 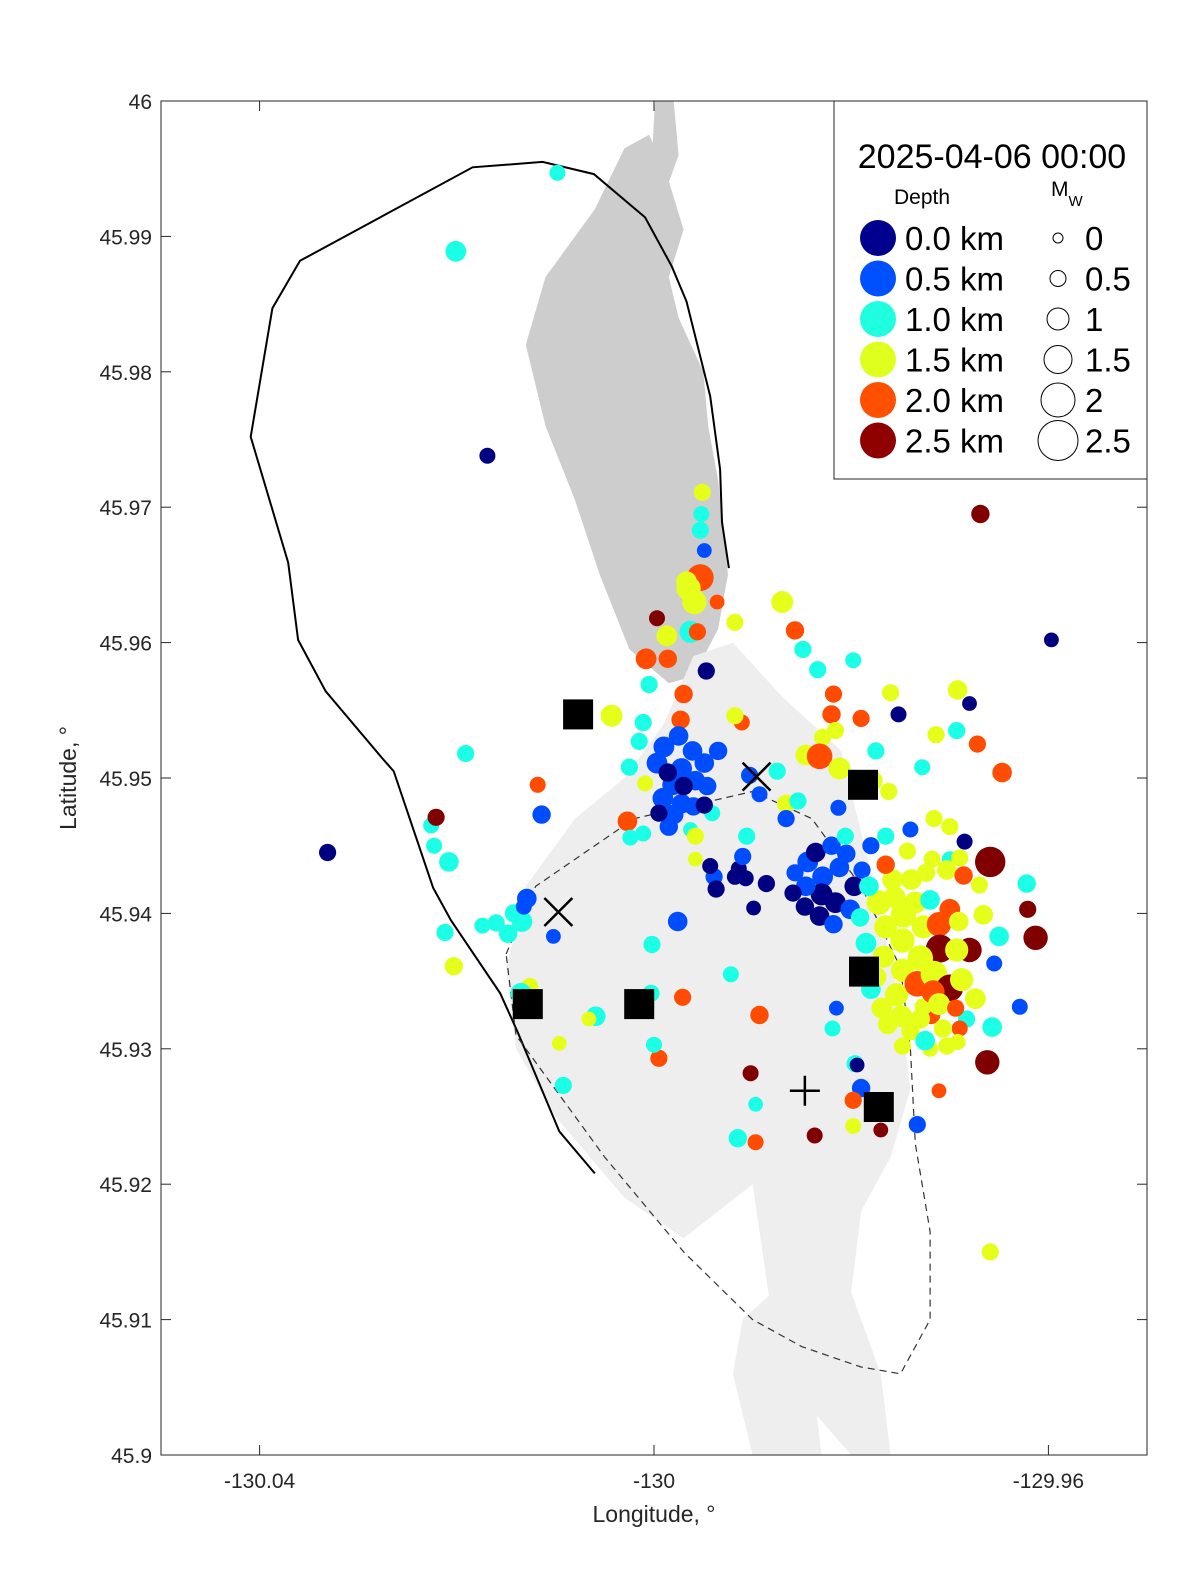 I want to click on y-tick-label: 45.95, so click(x=125, y=779).